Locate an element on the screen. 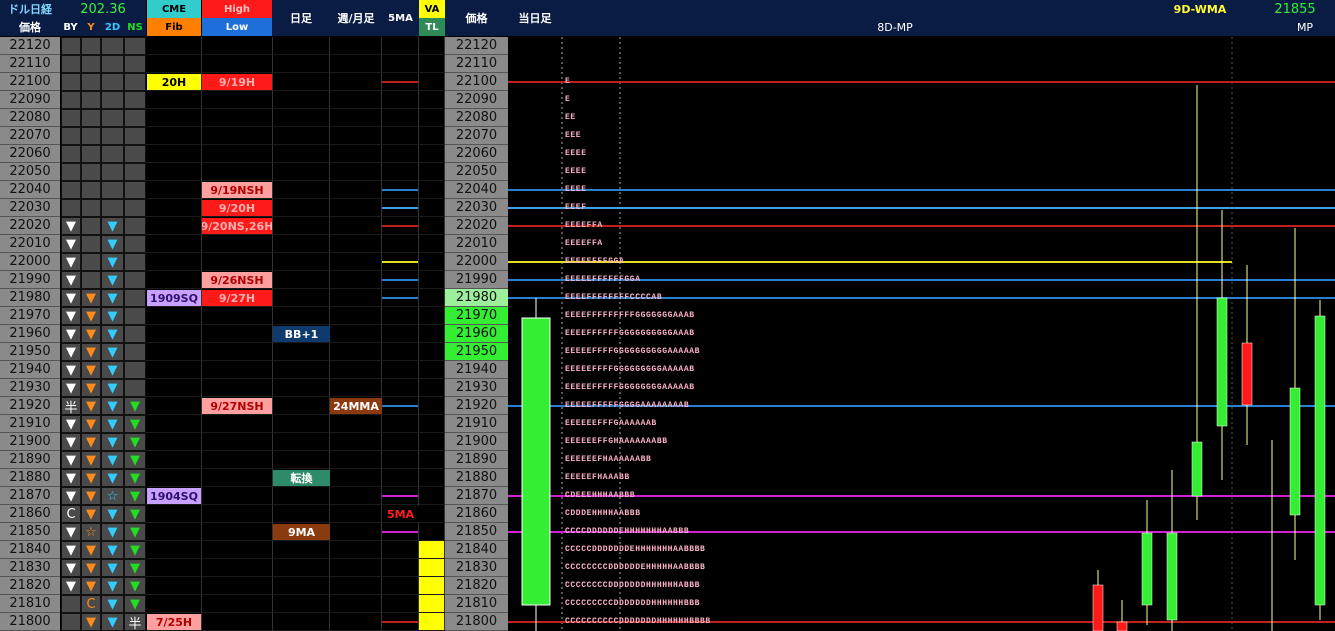 This screenshot has width=1335, height=631. marker-by: ▼ is located at coordinates (71, 280).